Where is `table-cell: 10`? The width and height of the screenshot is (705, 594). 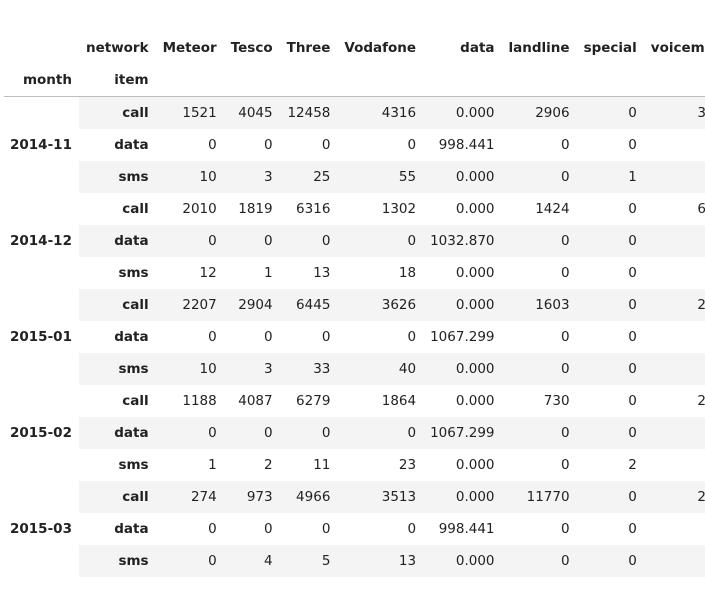 table-cell: 10 is located at coordinates (189, 177).